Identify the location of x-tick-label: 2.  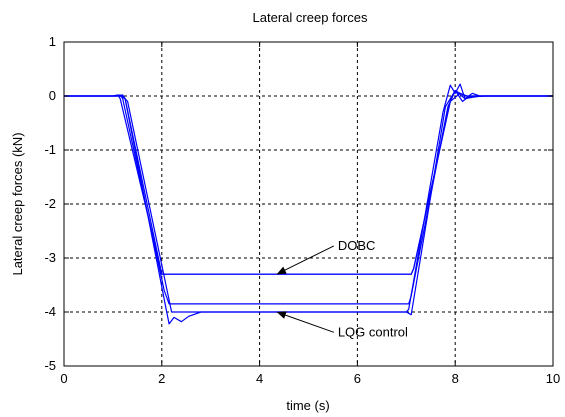
(161, 378).